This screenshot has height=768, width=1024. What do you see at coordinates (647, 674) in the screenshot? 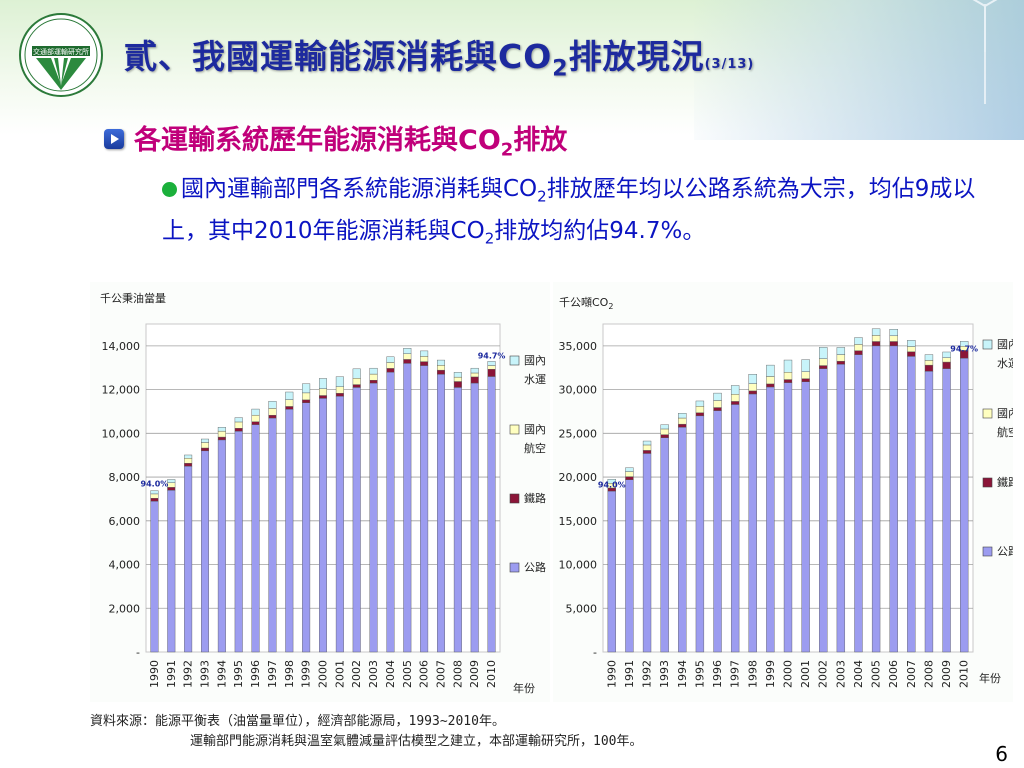
I see `x-tick-label: 1992` at bounding box center [647, 674].